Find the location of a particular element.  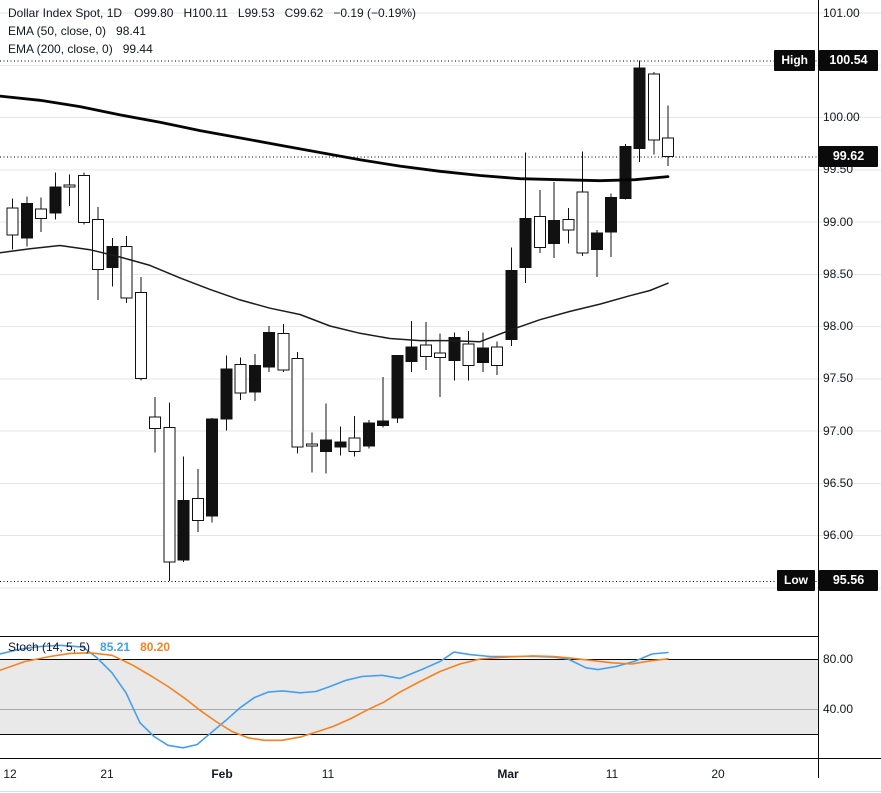

high-marker-label: High is located at coordinates (794, 60).